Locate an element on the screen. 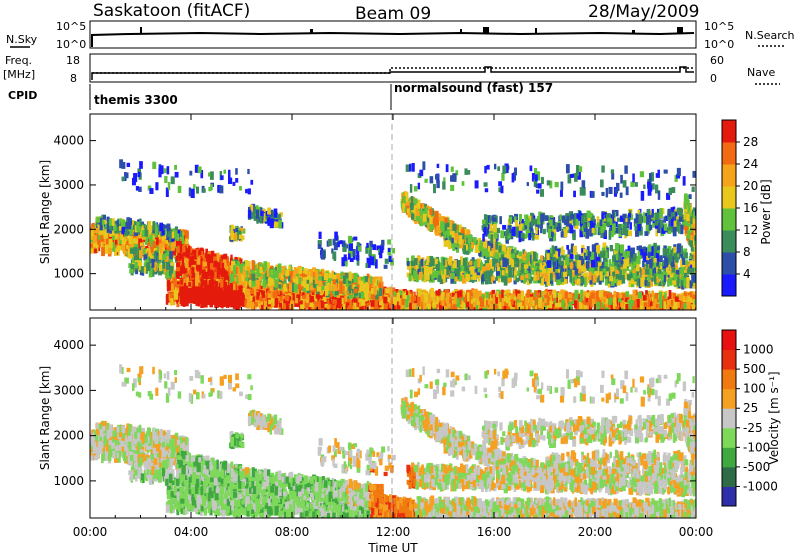 This screenshot has width=800, height=554. nave-tick-top: 60 is located at coordinates (717, 60).